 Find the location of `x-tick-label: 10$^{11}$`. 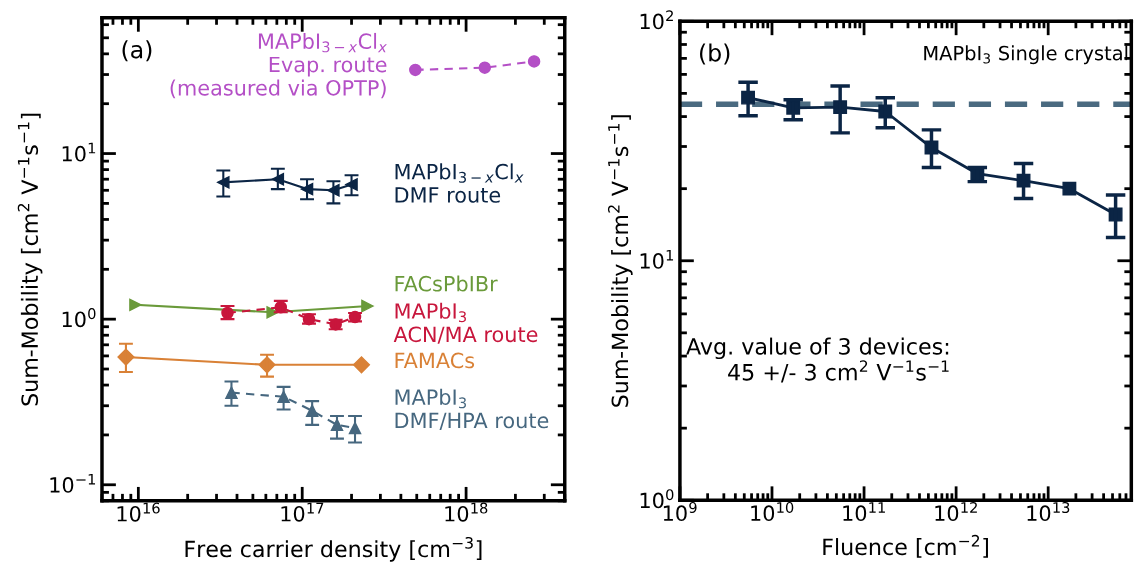

x-tick-label: 10$^{11}$ is located at coordinates (864, 512).